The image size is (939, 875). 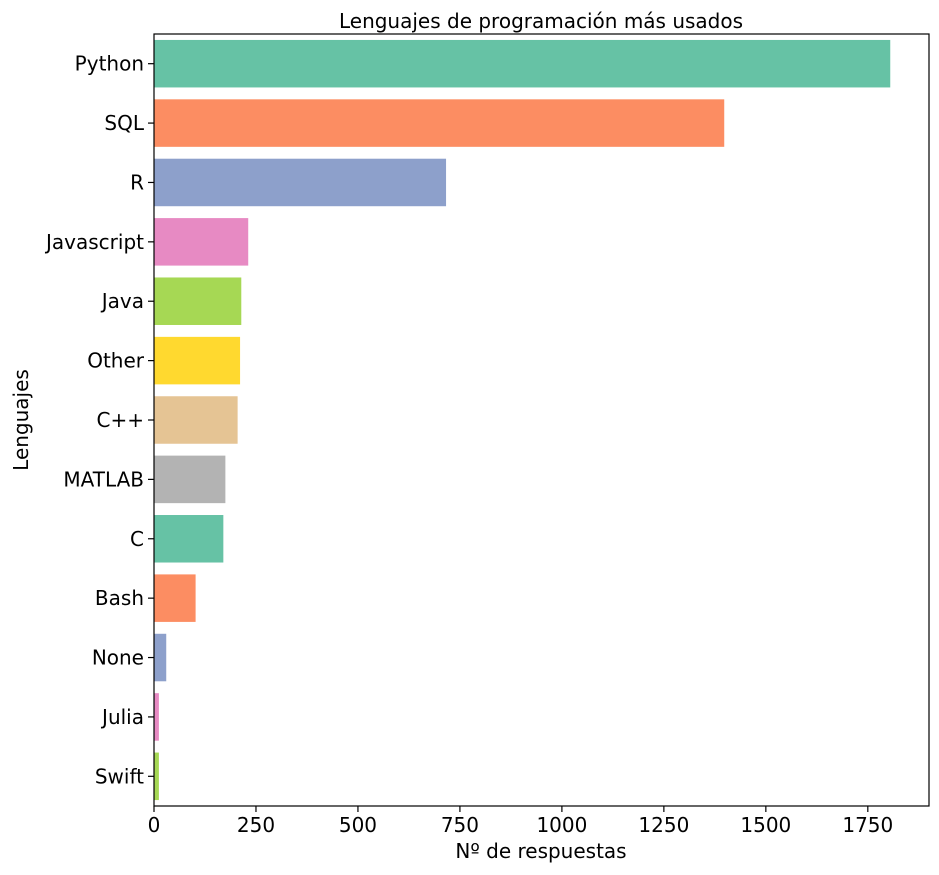 What do you see at coordinates (541, 21) in the screenshot?
I see `chart-title: Lenguajes de programación más usados` at bounding box center [541, 21].